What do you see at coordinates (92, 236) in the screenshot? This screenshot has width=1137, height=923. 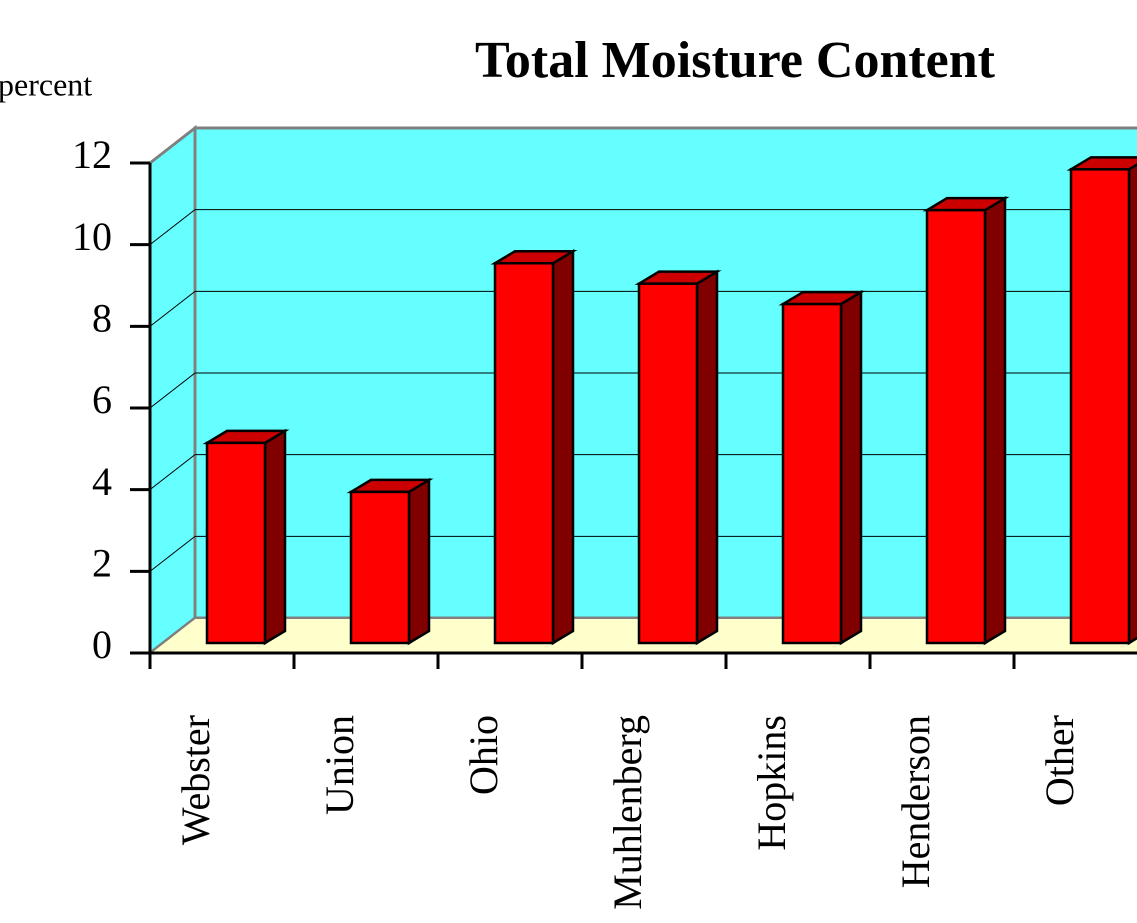 I see `y-tick-label: 10` at bounding box center [92, 236].